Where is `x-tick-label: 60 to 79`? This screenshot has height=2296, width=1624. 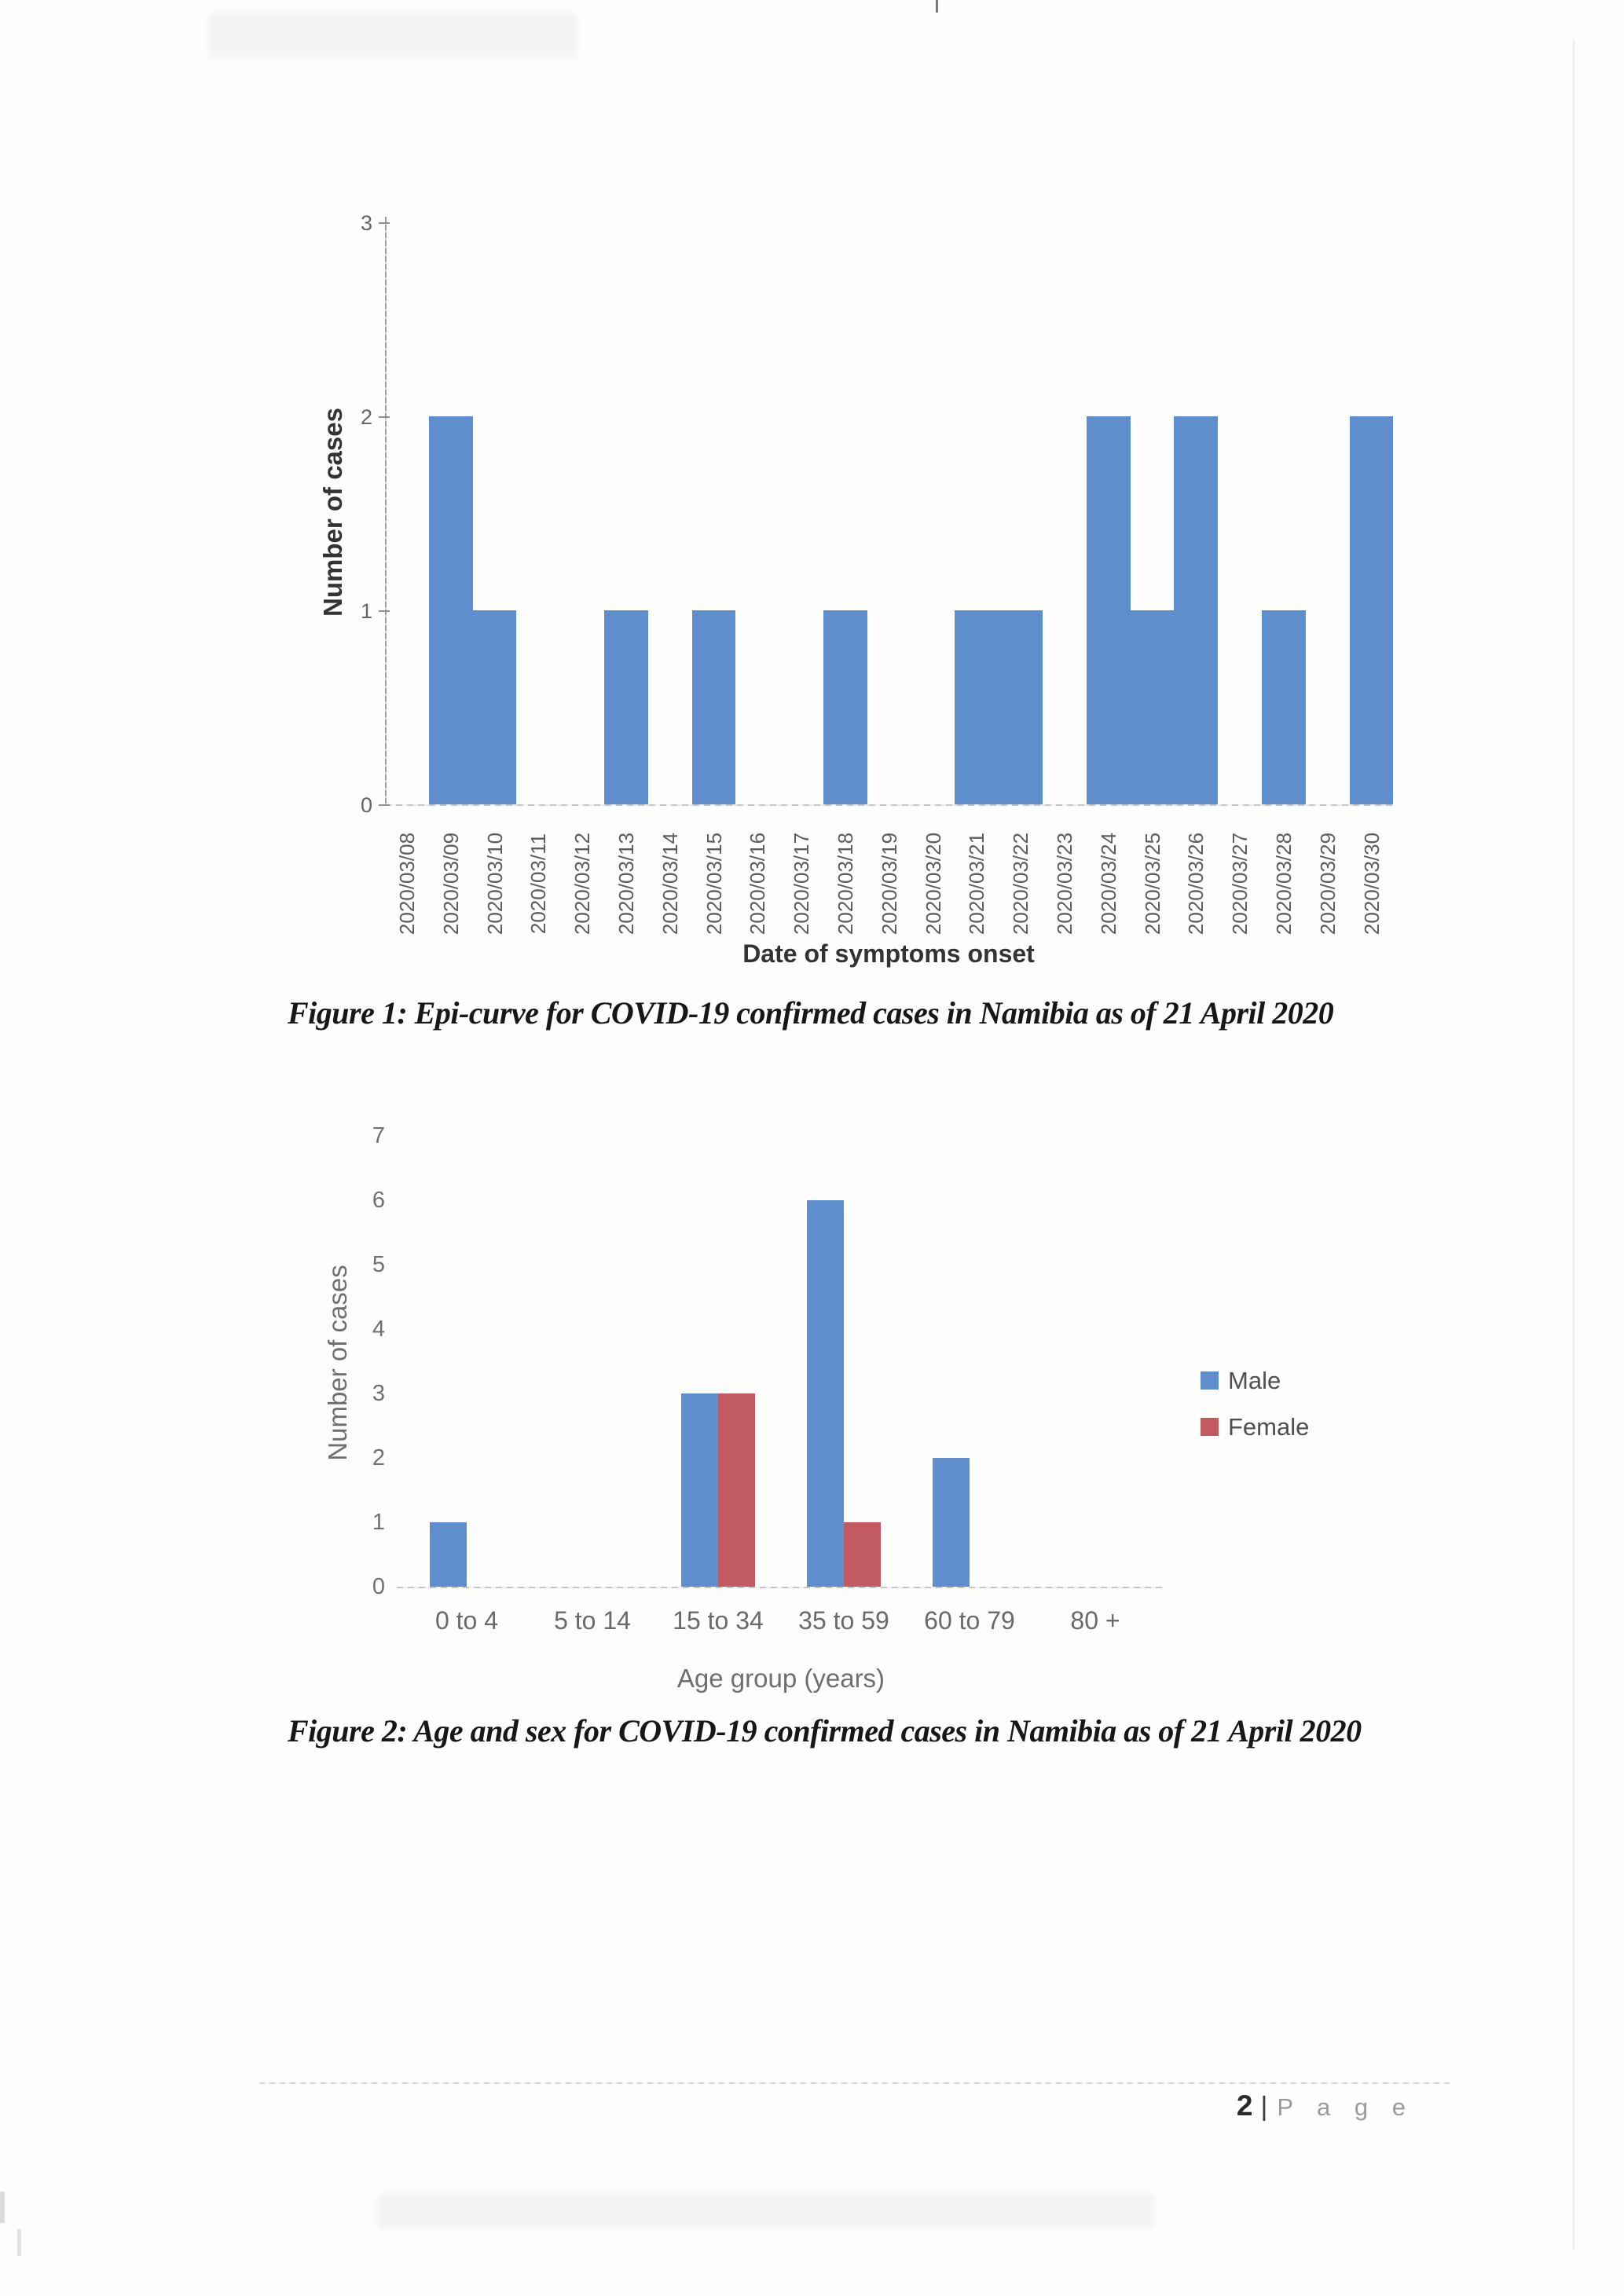 x-tick-label: 60 to 79 is located at coordinates (970, 1620).